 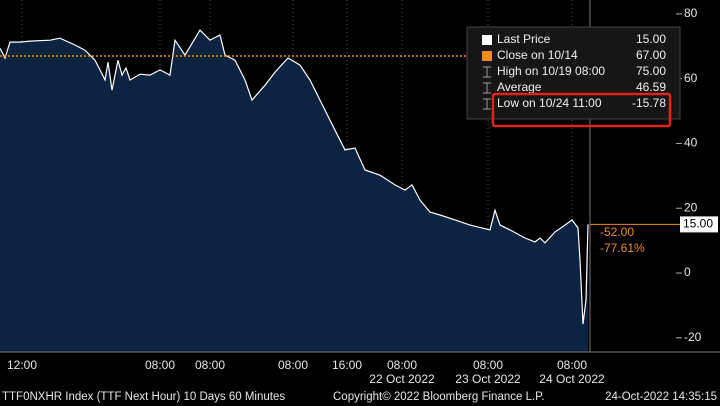 What do you see at coordinates (22, 365) in the screenshot?
I see `x-tick-label: 12:00` at bounding box center [22, 365].